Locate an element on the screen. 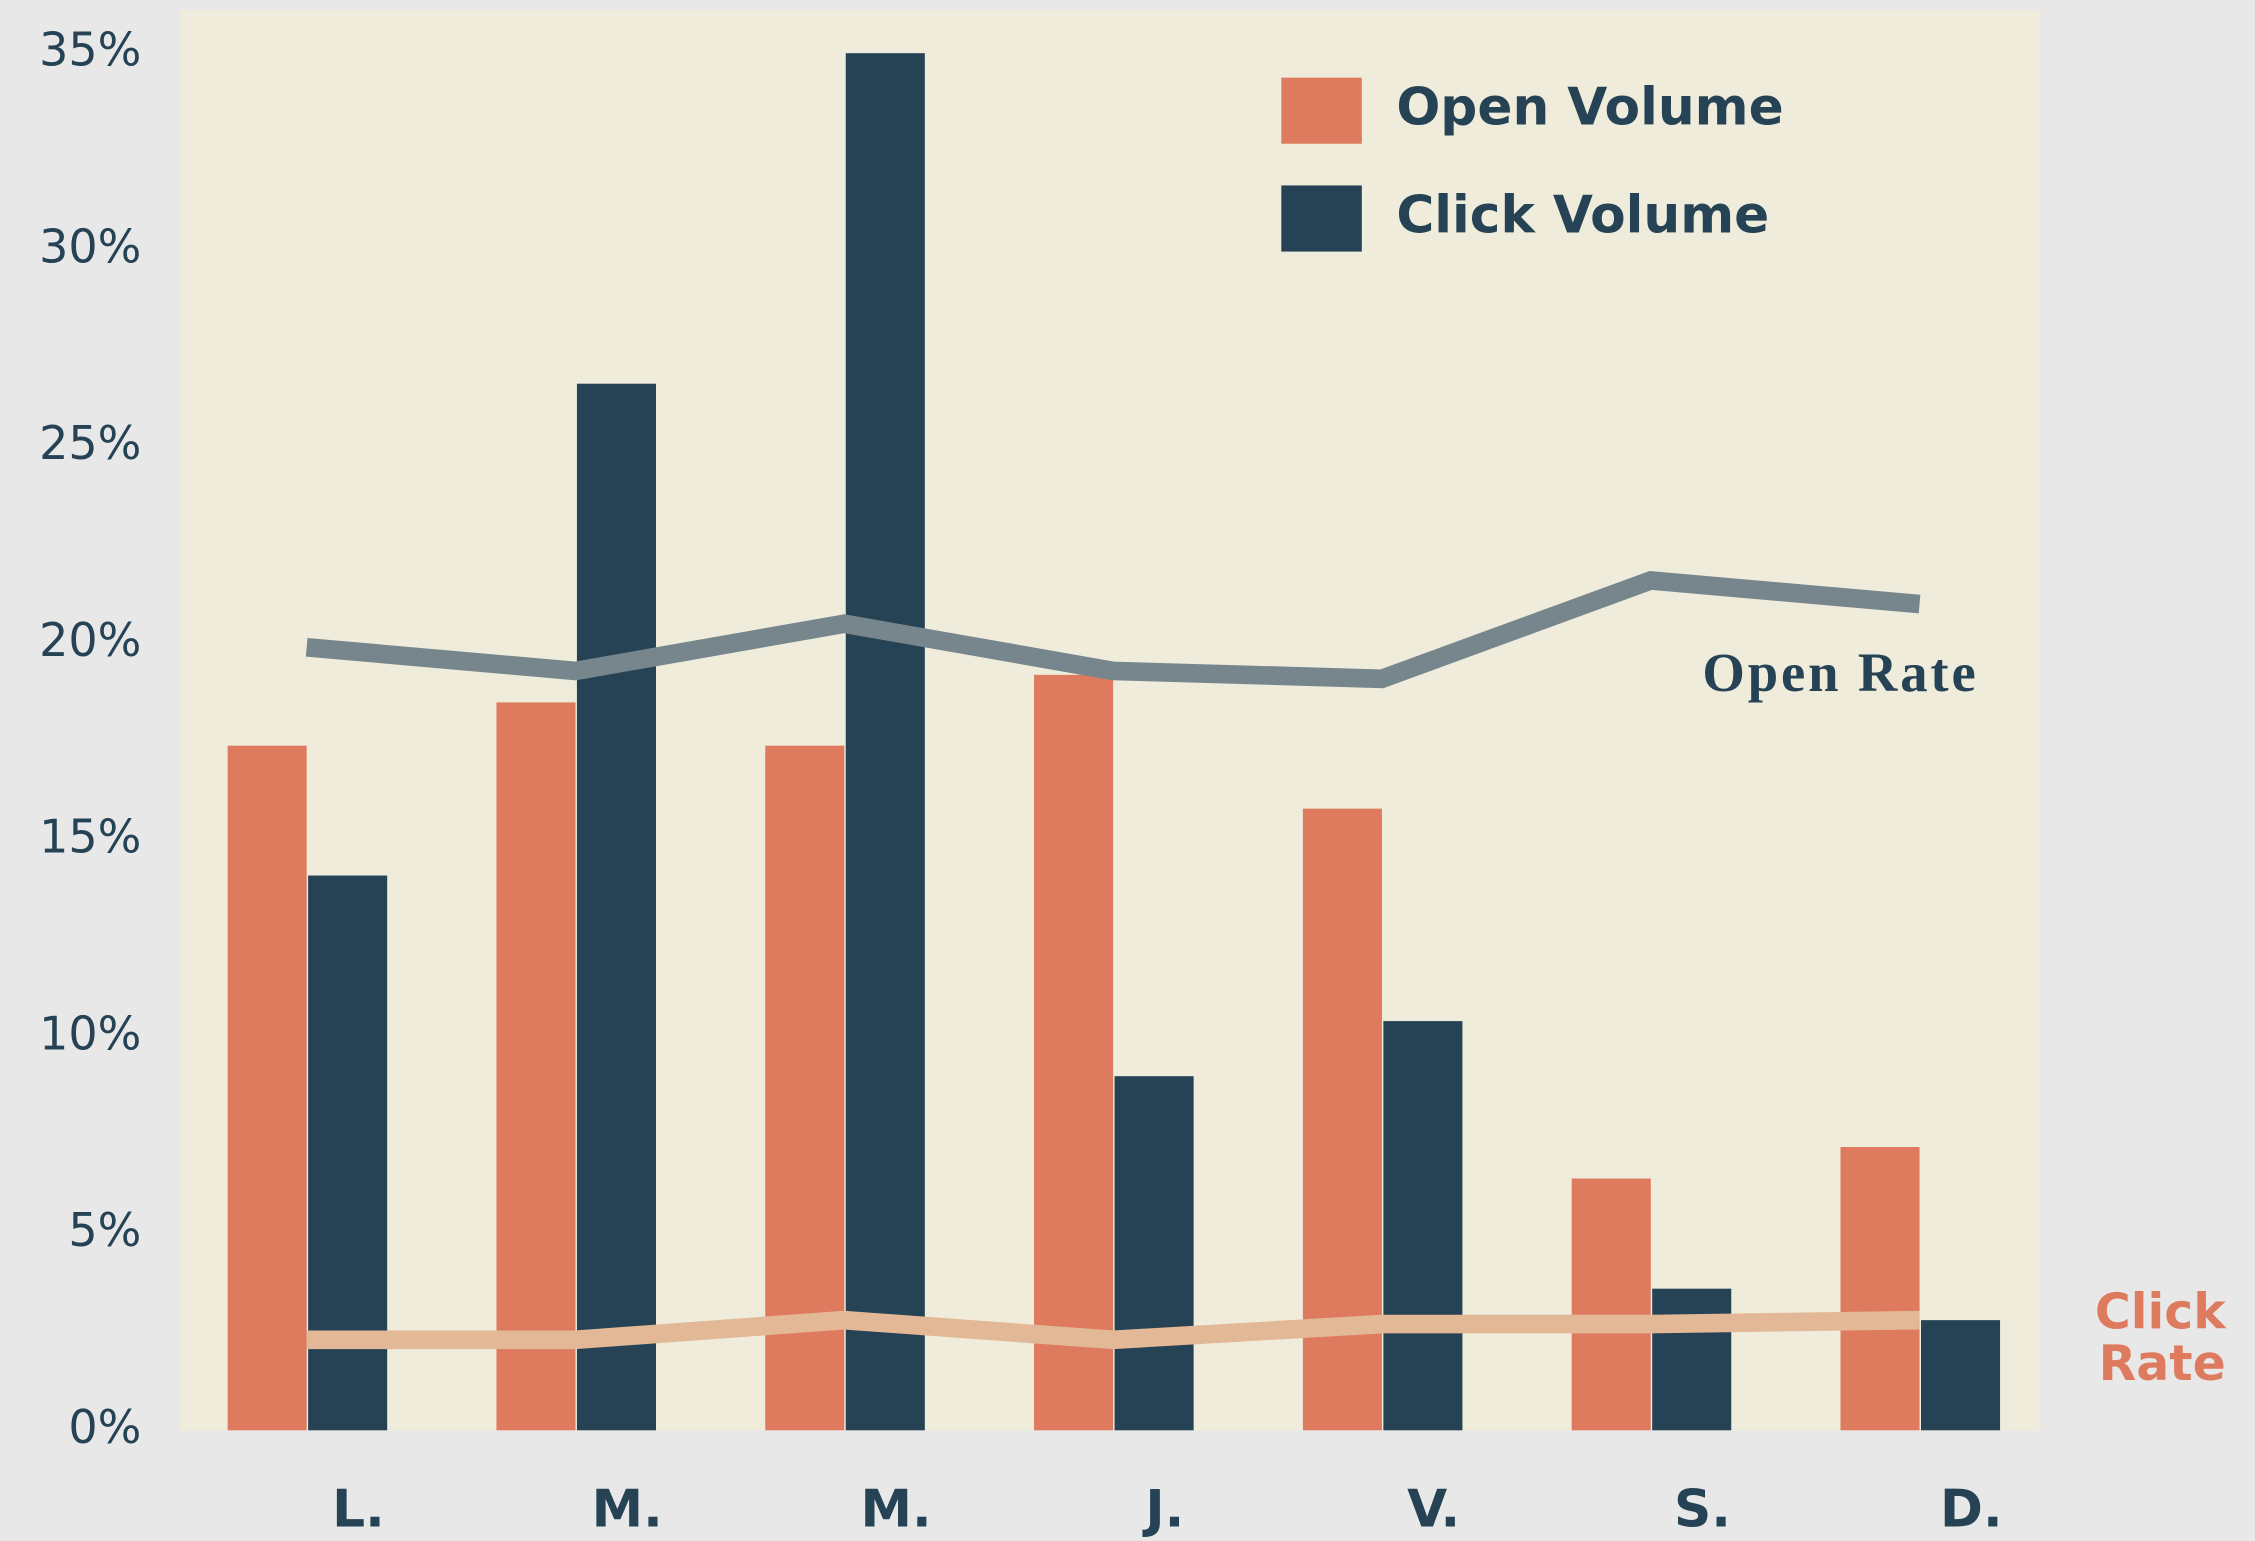  line-label-box: Click Rate is located at coordinates (2160, 1339).